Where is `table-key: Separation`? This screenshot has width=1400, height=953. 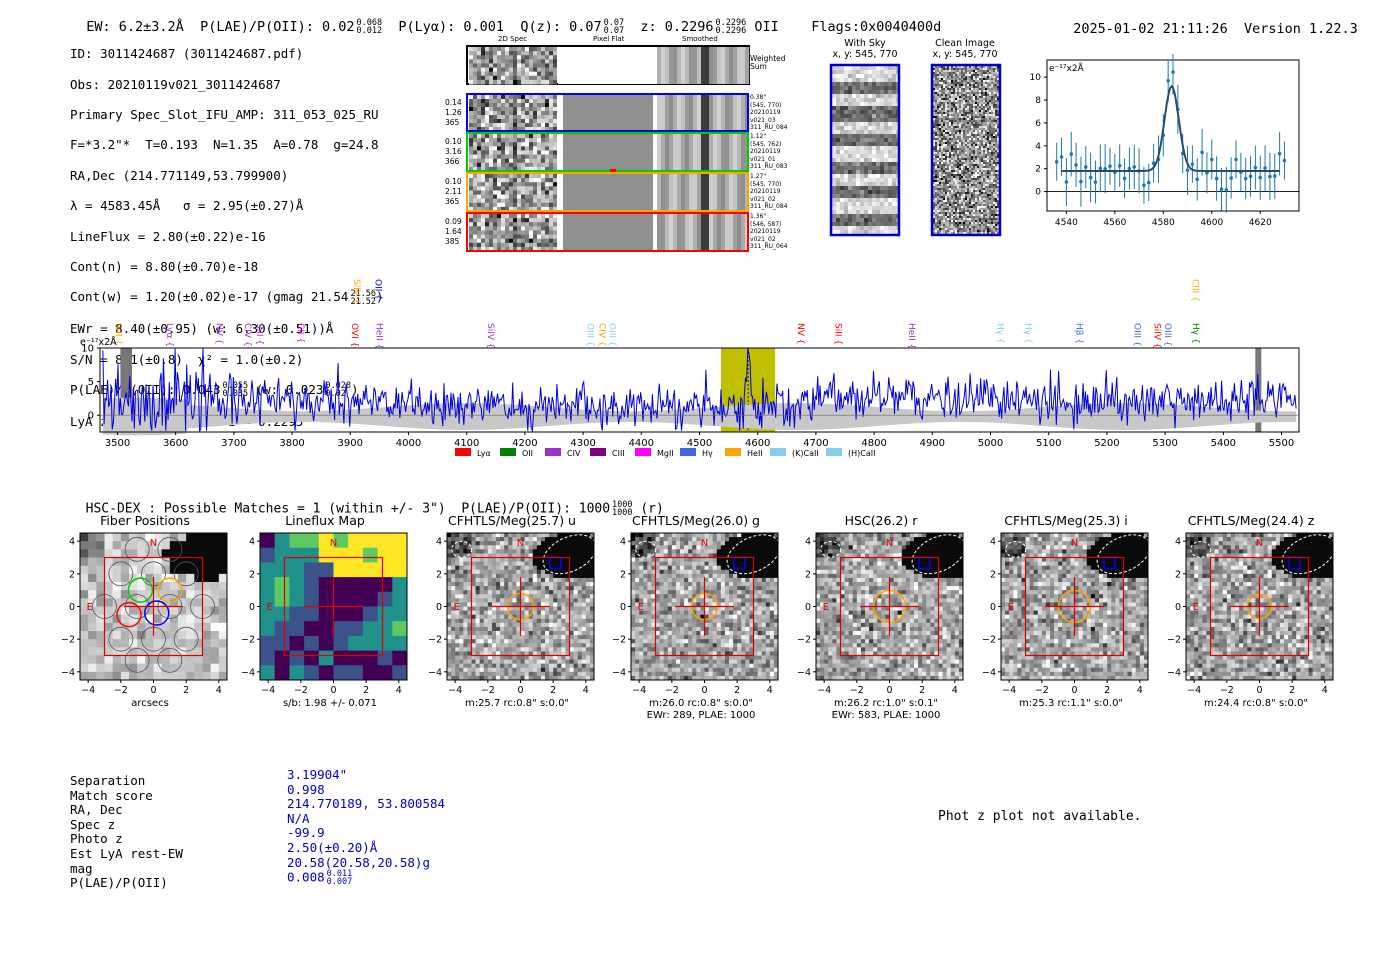 table-key: Separation is located at coordinates (108, 780).